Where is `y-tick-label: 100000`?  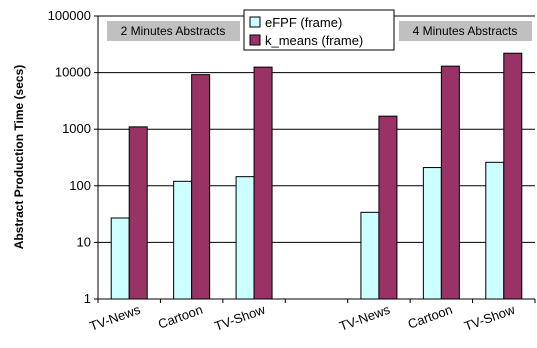 y-tick-label: 100000 is located at coordinates (69, 15).